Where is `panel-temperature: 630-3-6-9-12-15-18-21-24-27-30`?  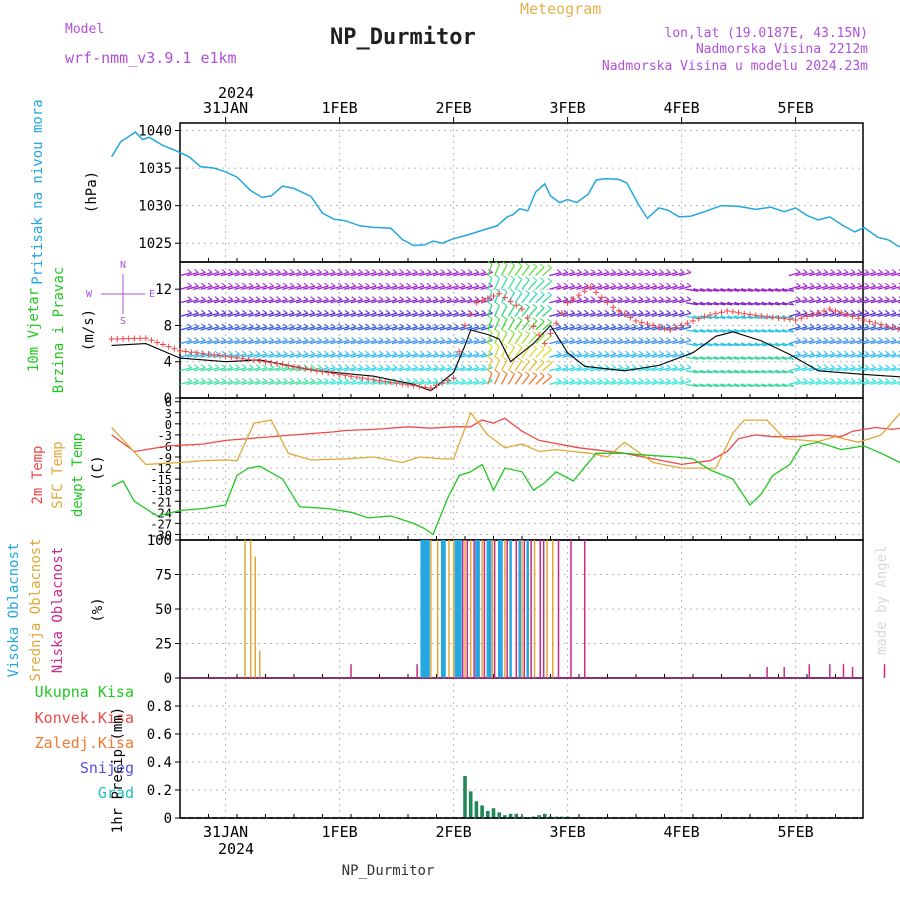
panel-temperature: 630-3-6-9-12-15-18-21-24-27-30 is located at coordinates (507, 469).